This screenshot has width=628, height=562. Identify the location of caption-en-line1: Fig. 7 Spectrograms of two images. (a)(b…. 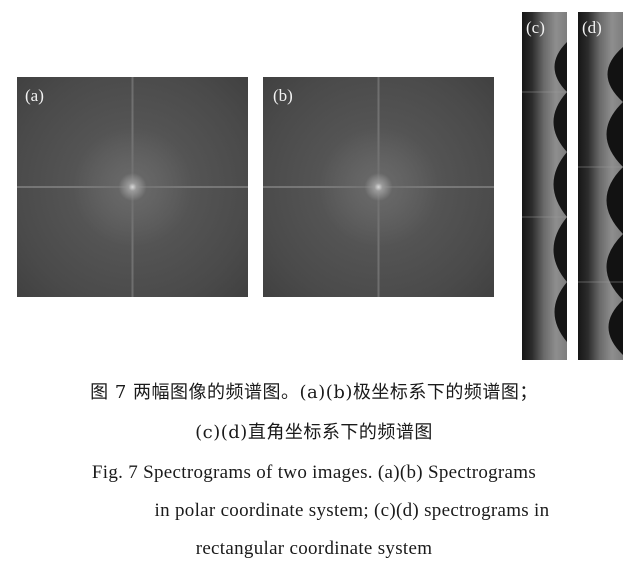
(314, 472).